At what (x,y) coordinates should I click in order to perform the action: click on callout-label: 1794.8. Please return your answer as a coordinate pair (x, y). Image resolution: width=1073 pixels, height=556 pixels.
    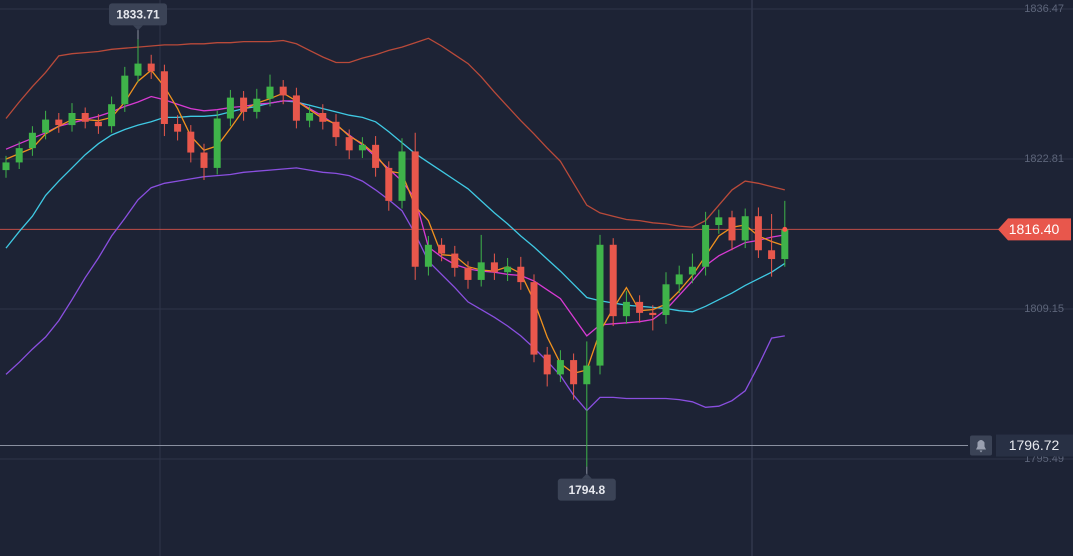
    Looking at the image, I should click on (586, 490).